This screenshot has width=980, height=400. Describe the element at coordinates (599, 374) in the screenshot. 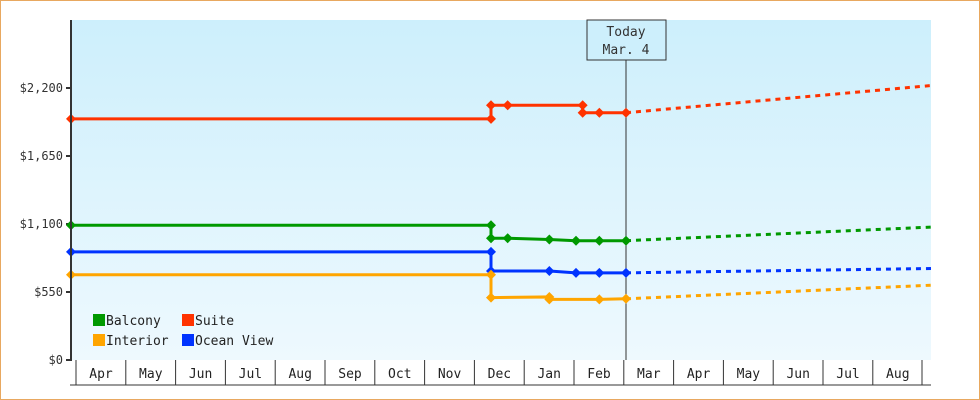

I see `x-month-label: Feb` at that location.